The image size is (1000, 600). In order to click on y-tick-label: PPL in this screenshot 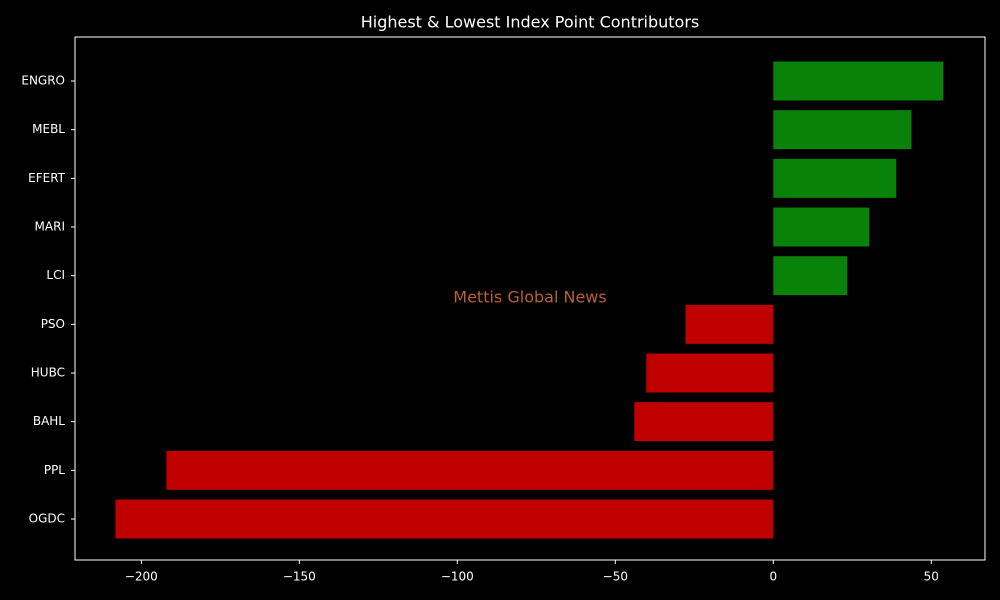, I will do `click(54, 470)`.